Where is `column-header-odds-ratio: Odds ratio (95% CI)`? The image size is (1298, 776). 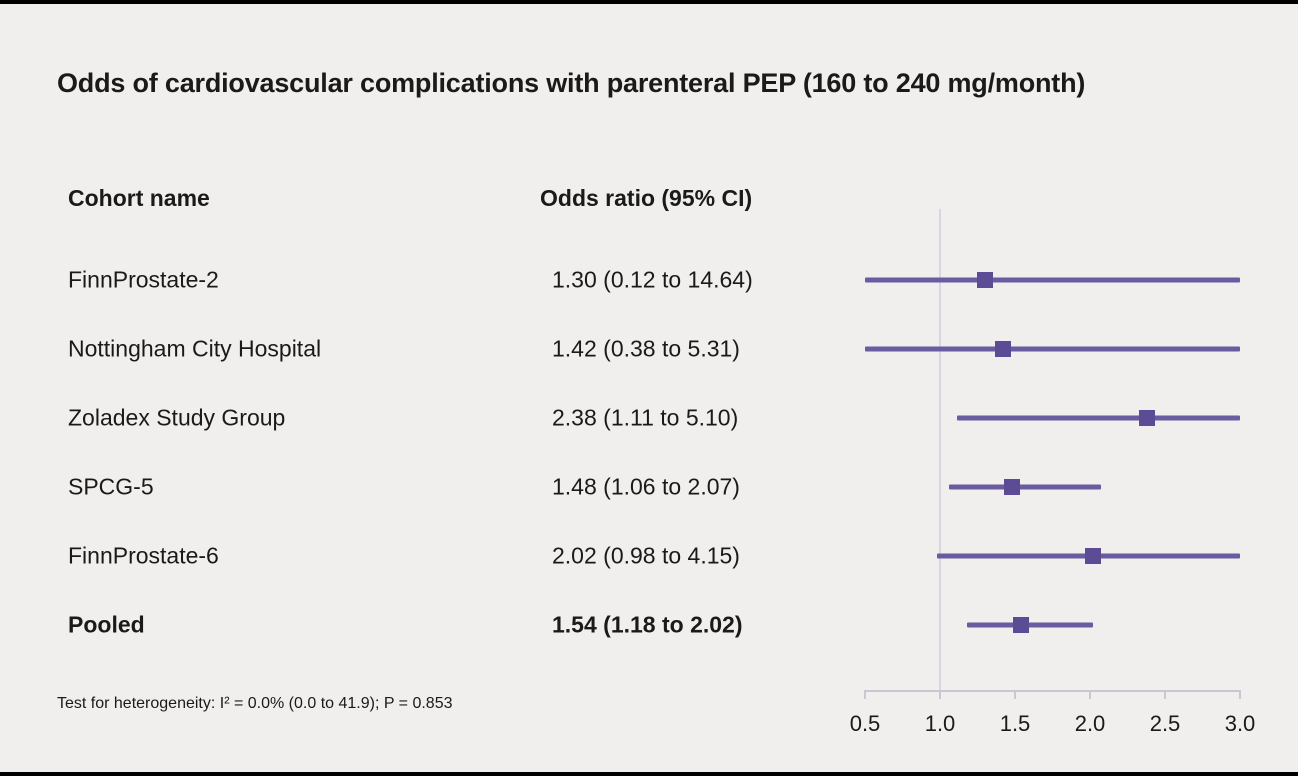 column-header-odds-ratio: Odds ratio (95% CI) is located at coordinates (646, 198).